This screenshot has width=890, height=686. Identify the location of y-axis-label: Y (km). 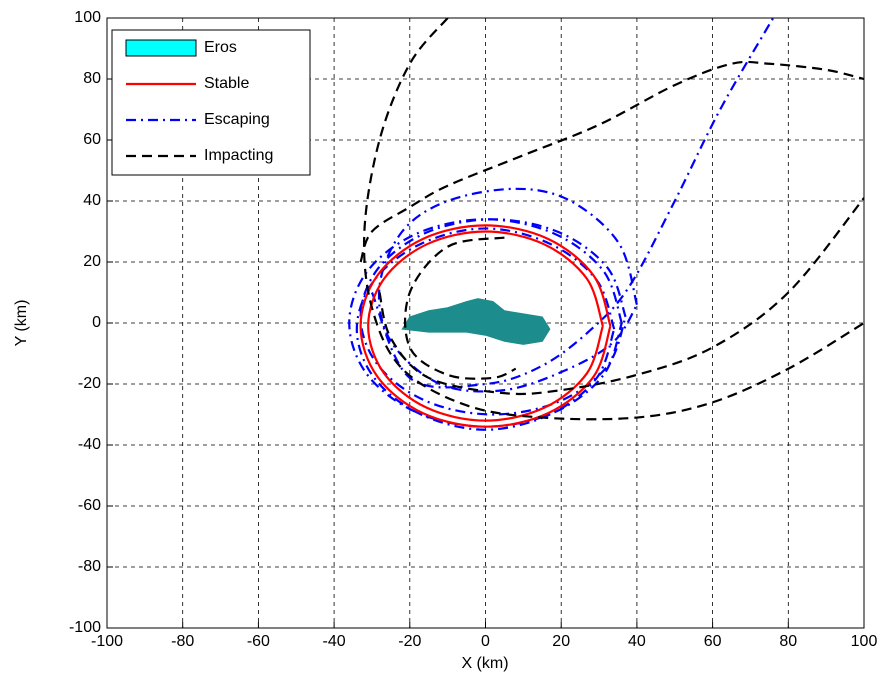
(21, 323).